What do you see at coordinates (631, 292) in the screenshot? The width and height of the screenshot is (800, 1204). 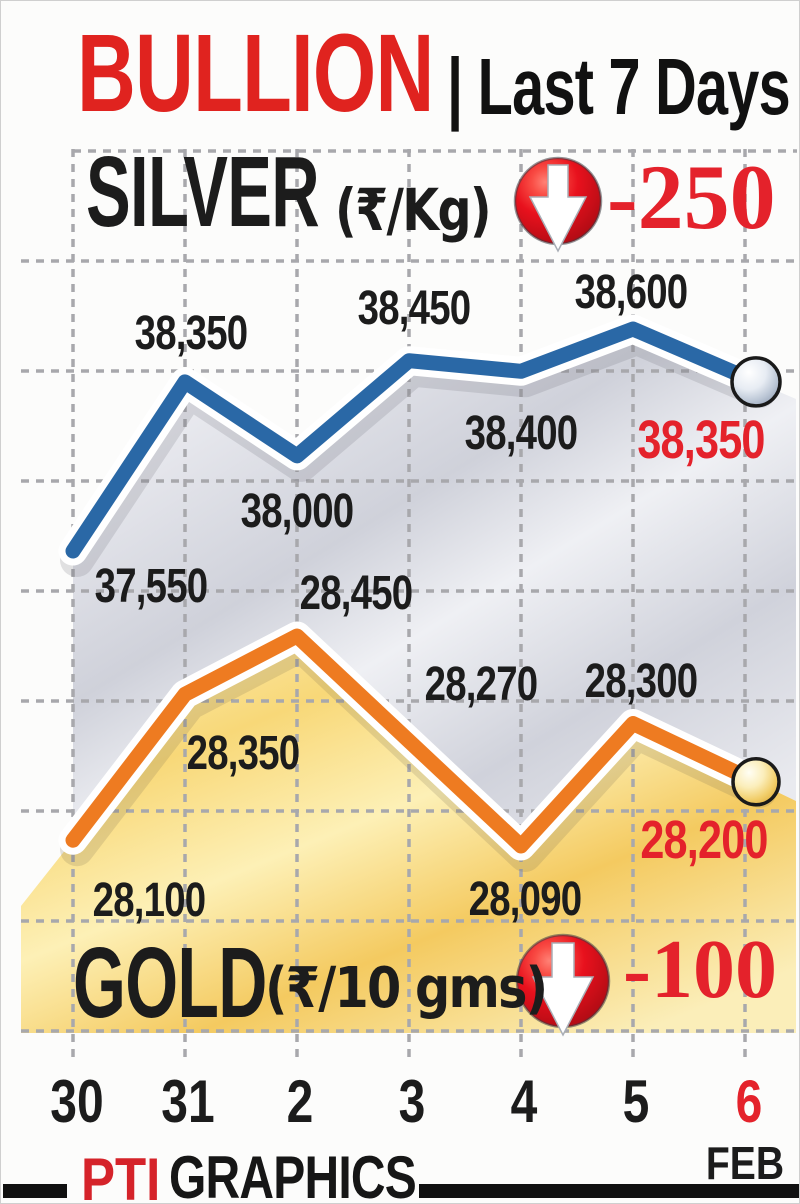 I see `silver-point-label: 38,600` at bounding box center [631, 292].